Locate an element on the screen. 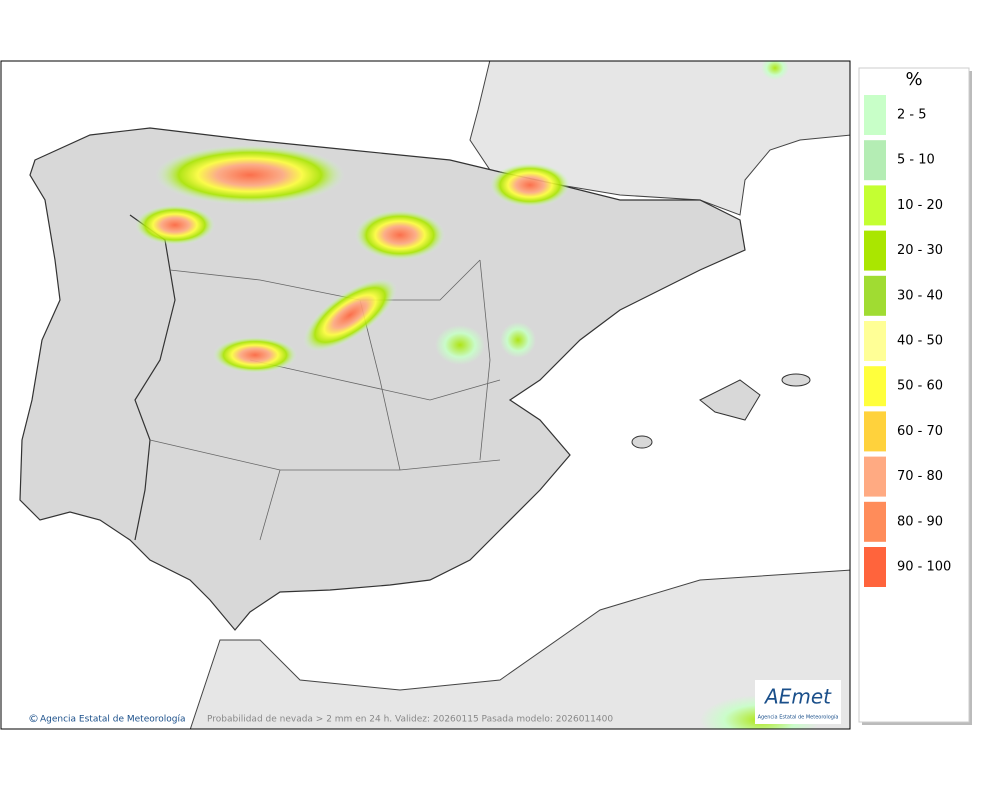 The image size is (1000, 794). africa is located at coordinates (519, 649).